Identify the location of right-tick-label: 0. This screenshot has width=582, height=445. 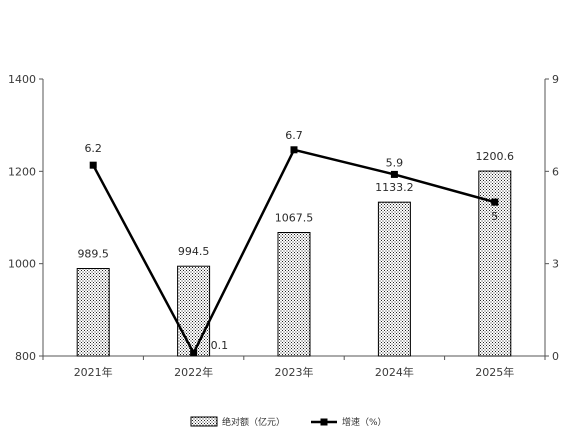
(555, 356).